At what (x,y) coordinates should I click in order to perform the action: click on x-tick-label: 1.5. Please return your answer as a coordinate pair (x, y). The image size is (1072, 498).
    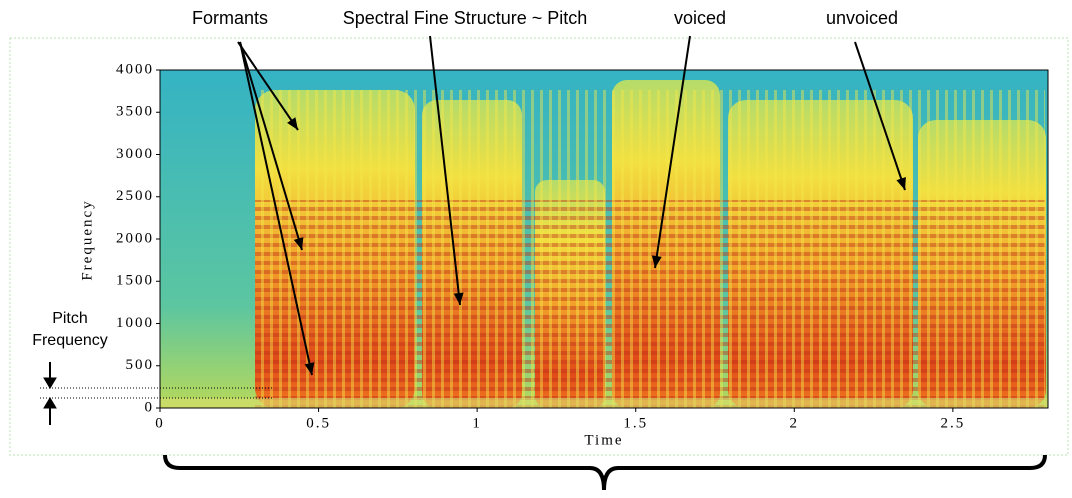
    Looking at the image, I should click on (635, 423).